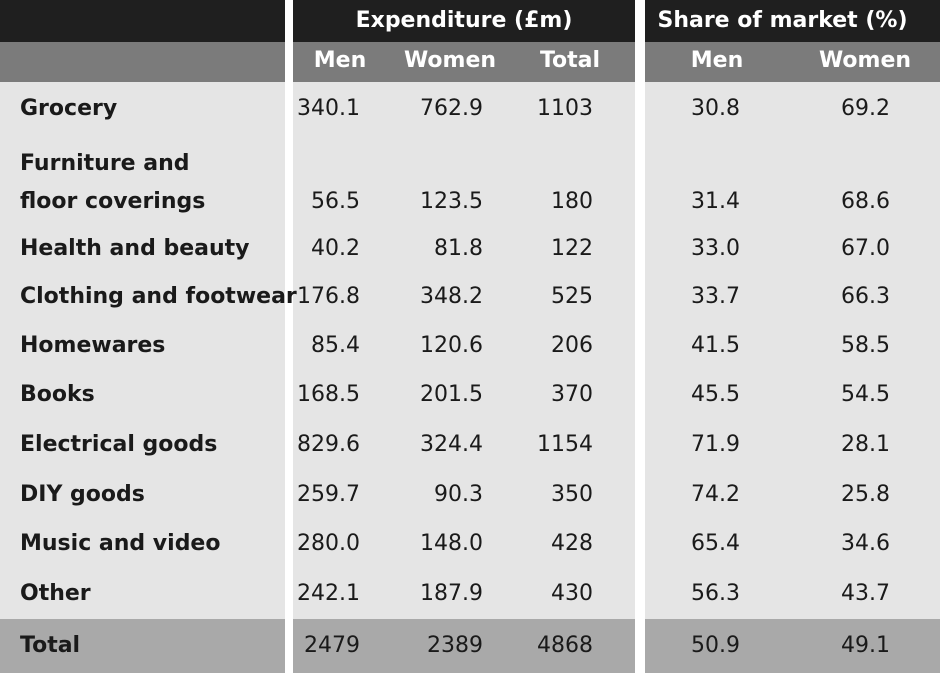 The width and height of the screenshot is (940, 673). What do you see at coordinates (451, 444) in the screenshot?
I see `cell-value: 324.4` at bounding box center [451, 444].